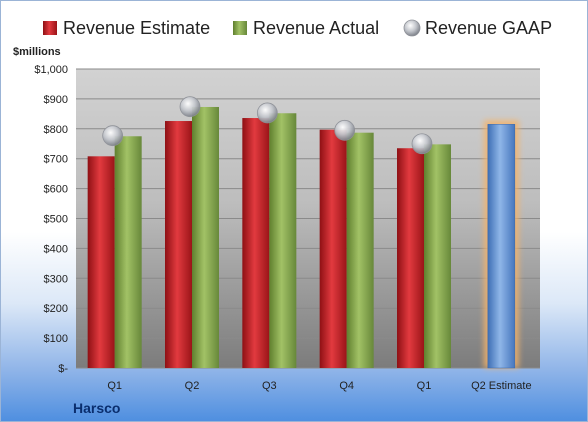 This screenshot has width=588, height=422. Describe the element at coordinates (56, 130) in the screenshot. I see `y-tick-label: $800` at that location.